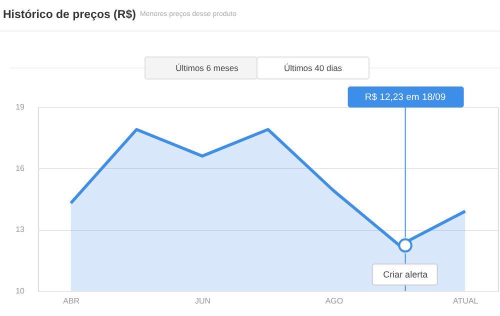 The height and width of the screenshot is (316, 500). I want to click on annotation: R$ 12,23 em 18/09, so click(405, 97).